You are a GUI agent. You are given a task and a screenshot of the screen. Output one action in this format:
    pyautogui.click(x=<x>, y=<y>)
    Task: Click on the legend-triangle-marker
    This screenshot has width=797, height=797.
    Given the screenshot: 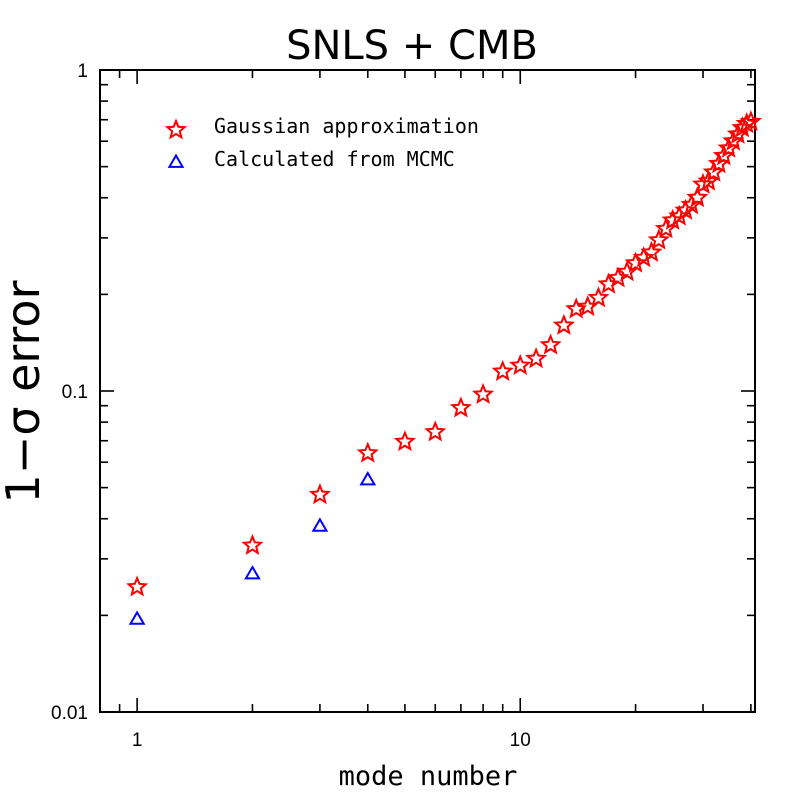 What is the action you would take?
    pyautogui.click(x=176, y=160)
    